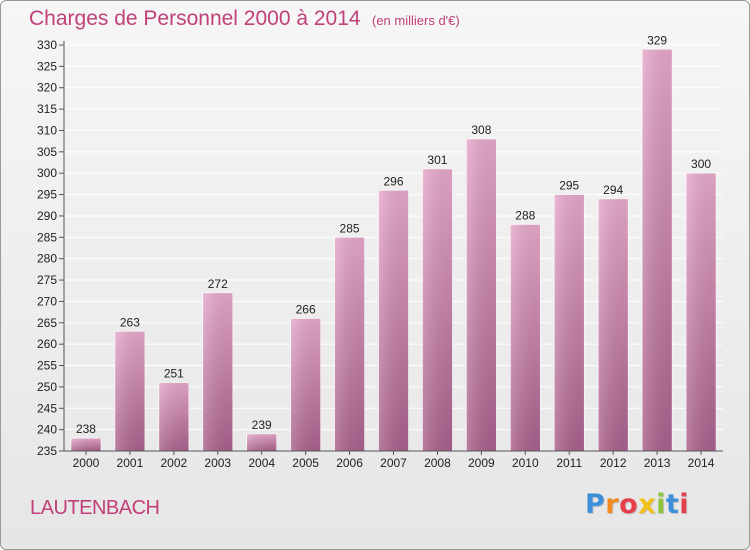 Image resolution: width=750 pixels, height=550 pixels. Describe the element at coordinates (86, 429) in the screenshot. I see `data-label: 238` at that location.